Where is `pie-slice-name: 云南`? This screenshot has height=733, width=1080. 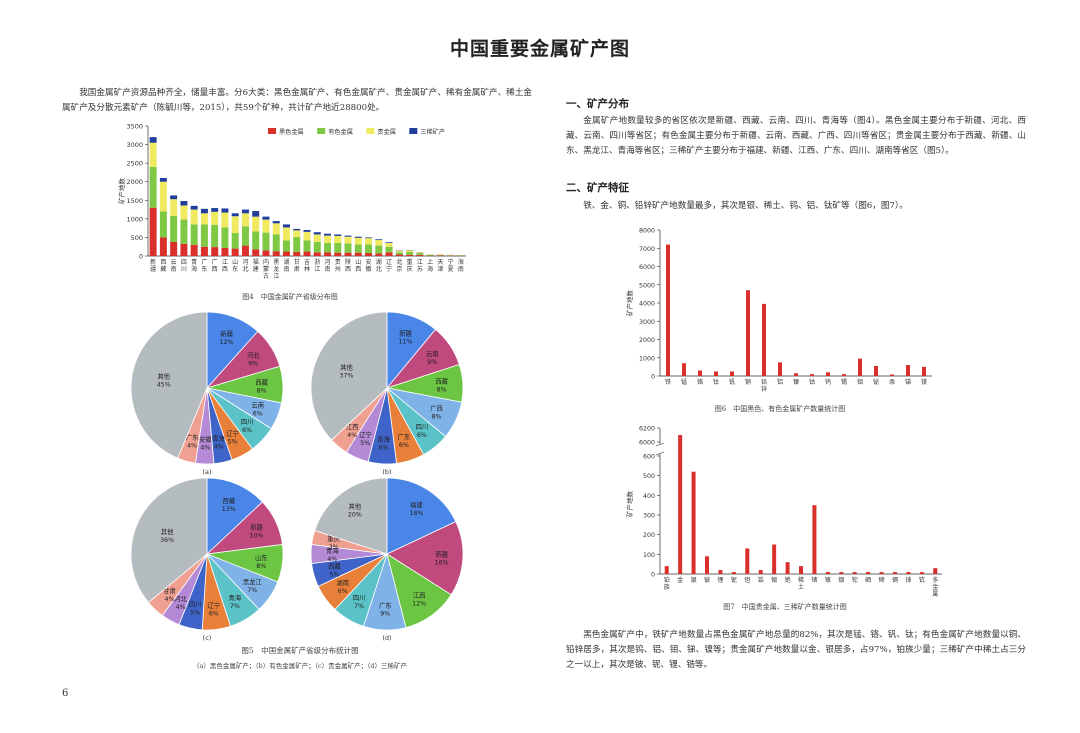 pie-slice-name: 云南 is located at coordinates (432, 353).